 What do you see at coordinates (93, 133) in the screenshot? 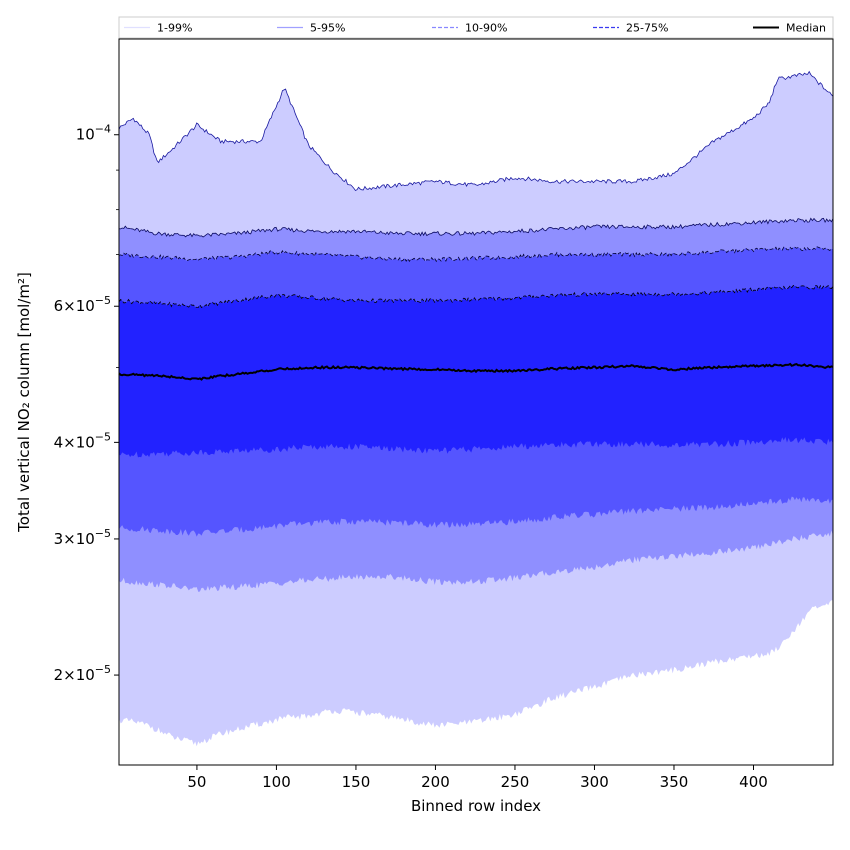
I see `y-tick-label-4: 10−4` at bounding box center [93, 133].